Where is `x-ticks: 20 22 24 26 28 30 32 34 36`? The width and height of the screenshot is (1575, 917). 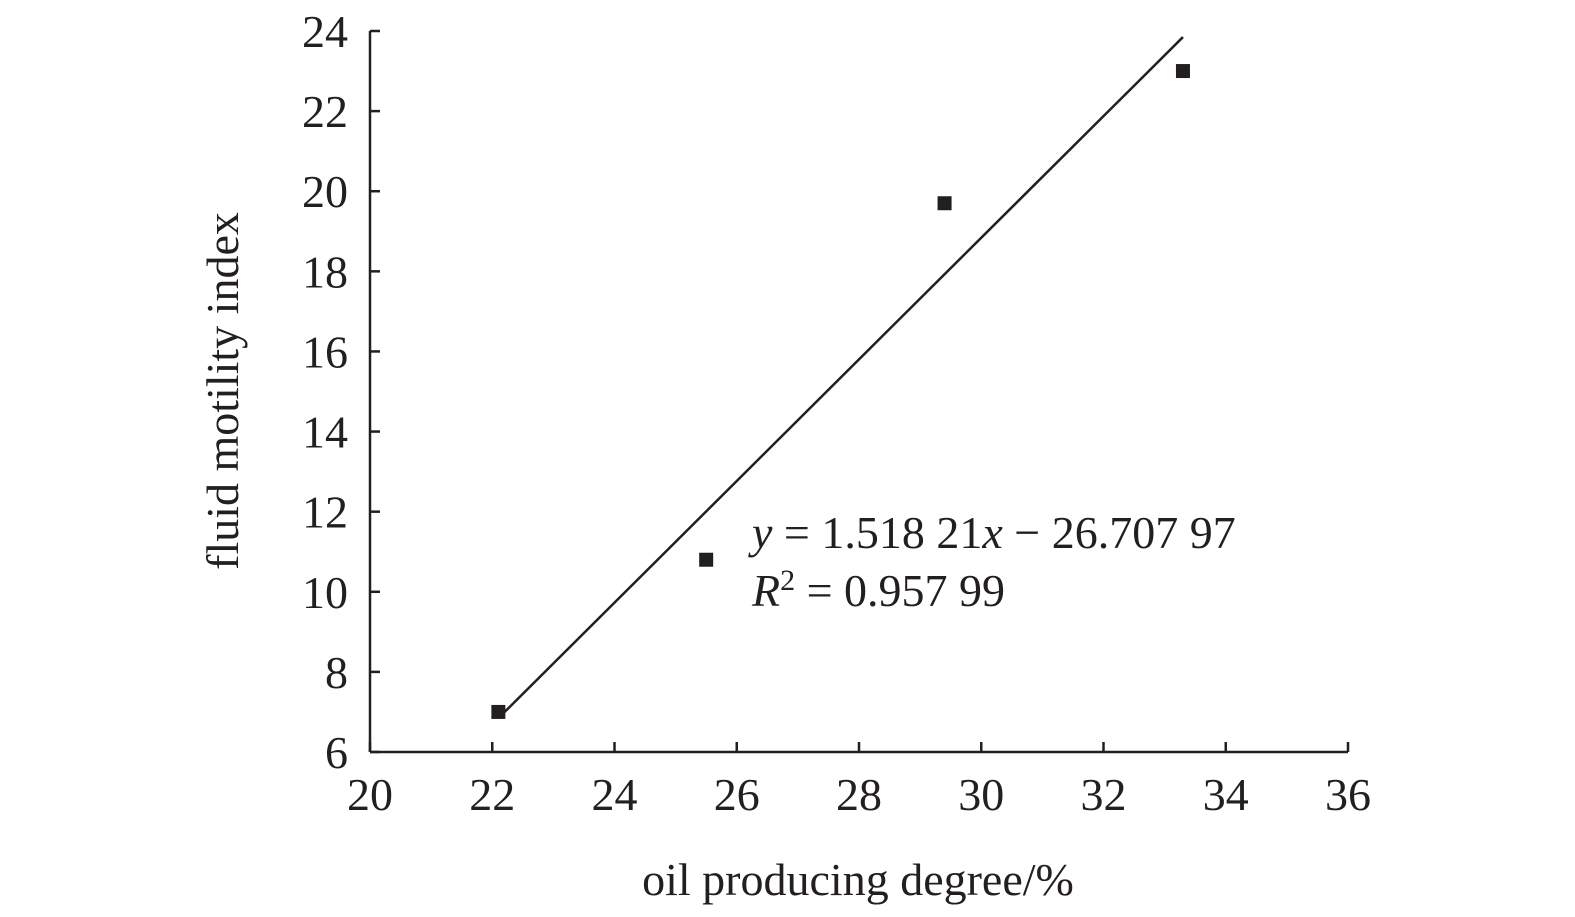
x-ticks: 20 22 24 26 28 30 32 34 36 is located at coordinates (859, 781).